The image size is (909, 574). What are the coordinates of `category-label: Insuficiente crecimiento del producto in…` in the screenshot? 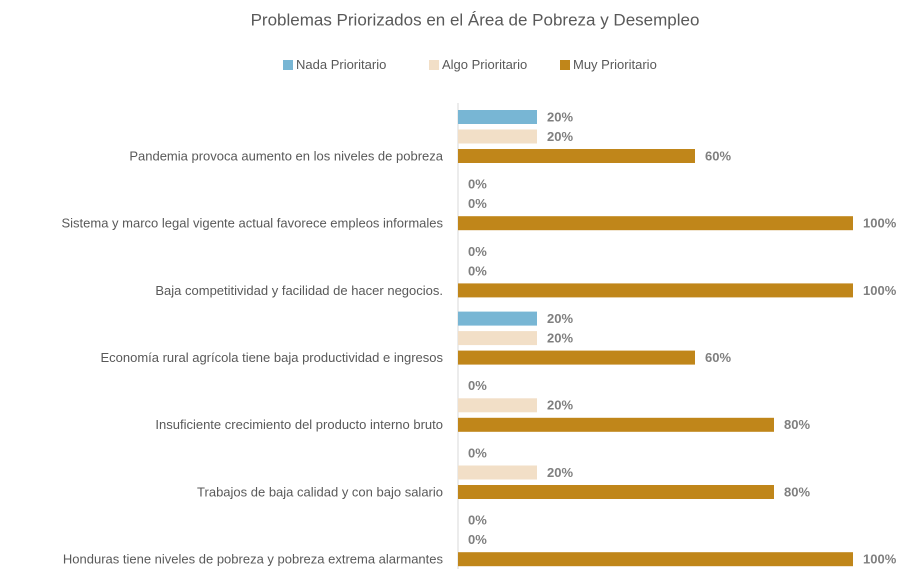 It's located at (299, 424).